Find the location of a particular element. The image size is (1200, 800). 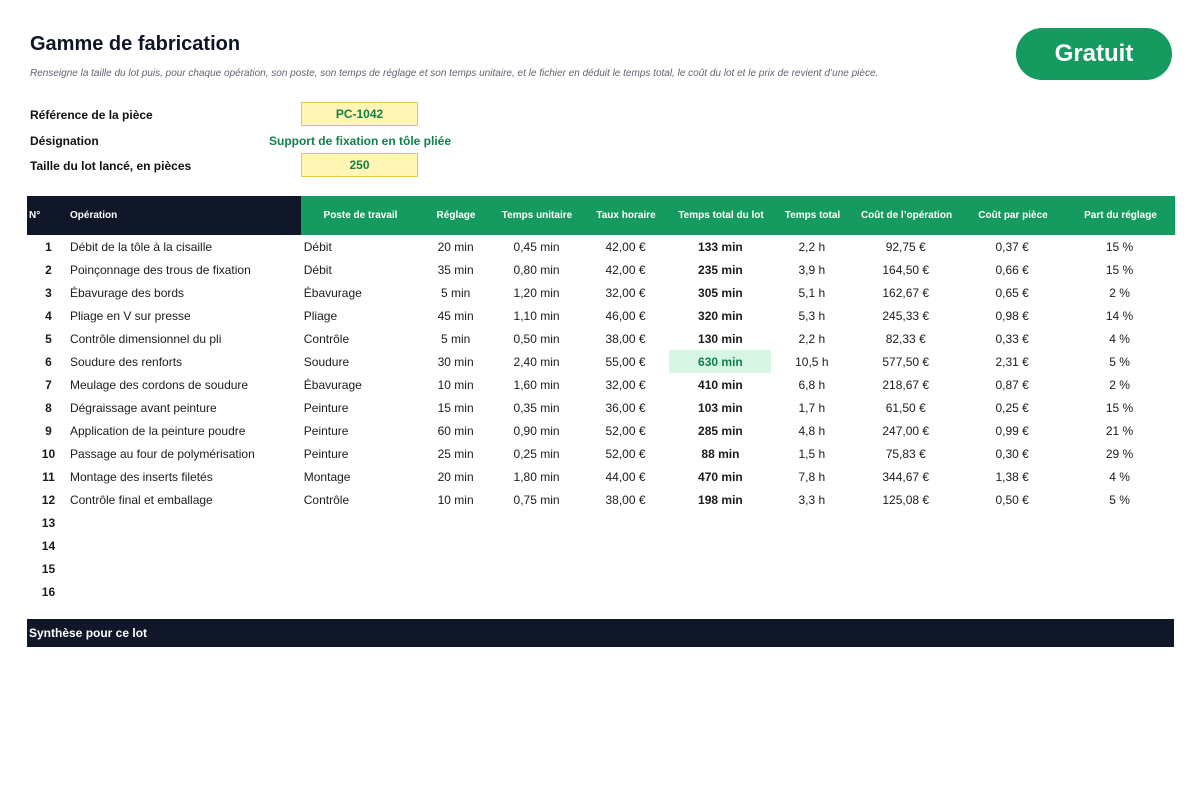

unit-time-cell: 0,80 min is located at coordinates (536, 269).